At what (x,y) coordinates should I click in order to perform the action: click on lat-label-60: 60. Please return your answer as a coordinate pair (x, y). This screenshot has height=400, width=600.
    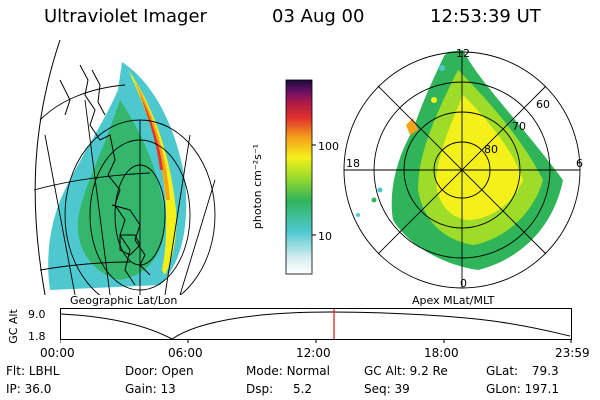
    Looking at the image, I should click on (543, 104).